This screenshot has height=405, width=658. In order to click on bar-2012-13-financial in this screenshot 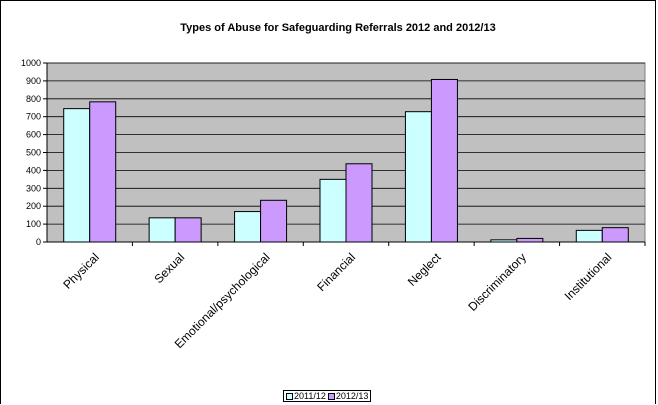, I will do `click(359, 203)`.